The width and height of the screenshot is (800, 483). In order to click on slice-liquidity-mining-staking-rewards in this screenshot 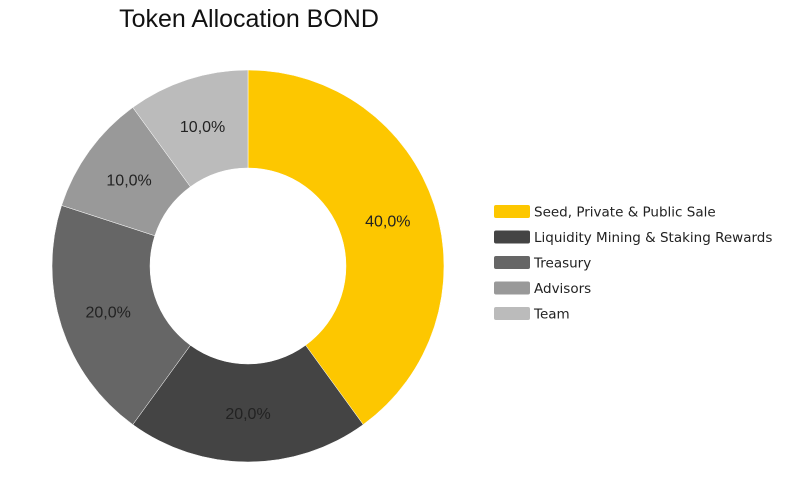, I will do `click(248, 403)`.